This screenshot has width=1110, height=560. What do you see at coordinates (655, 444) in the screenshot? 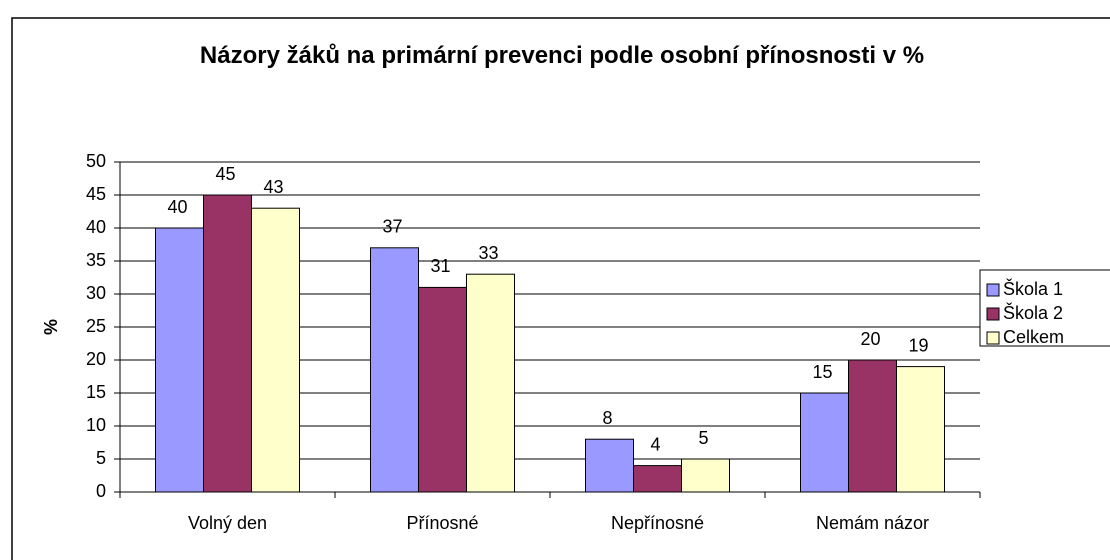
I see `value-label: 4` at bounding box center [655, 444].